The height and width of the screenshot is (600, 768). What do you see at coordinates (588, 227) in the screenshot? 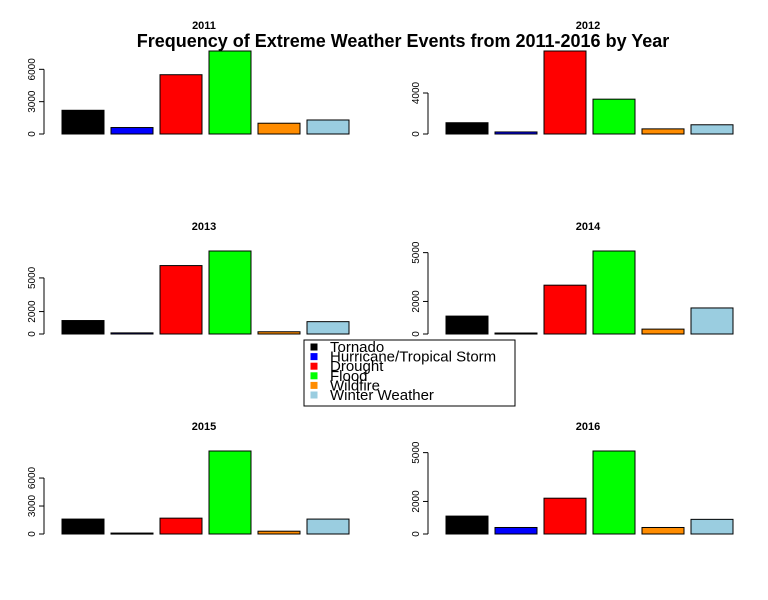
I see `panel-title: 2014` at bounding box center [588, 227].